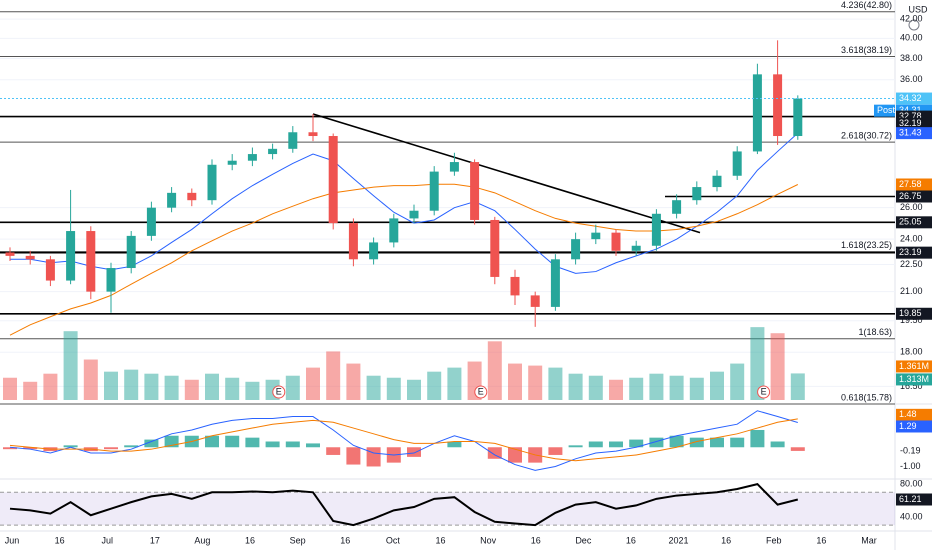  I want to click on fib-label: 1(18.63), so click(875, 332).